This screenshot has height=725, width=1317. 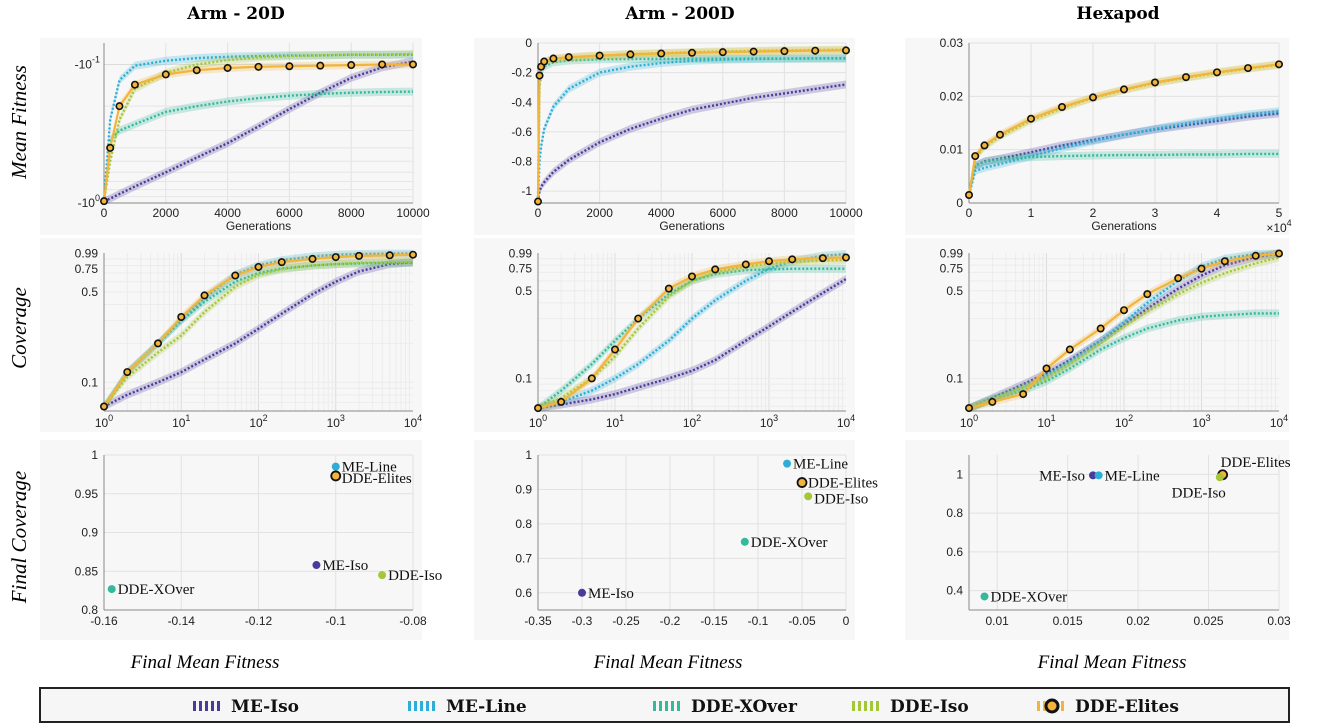 I want to click on mf0-band-ME-Line, so click(x=258, y=128).